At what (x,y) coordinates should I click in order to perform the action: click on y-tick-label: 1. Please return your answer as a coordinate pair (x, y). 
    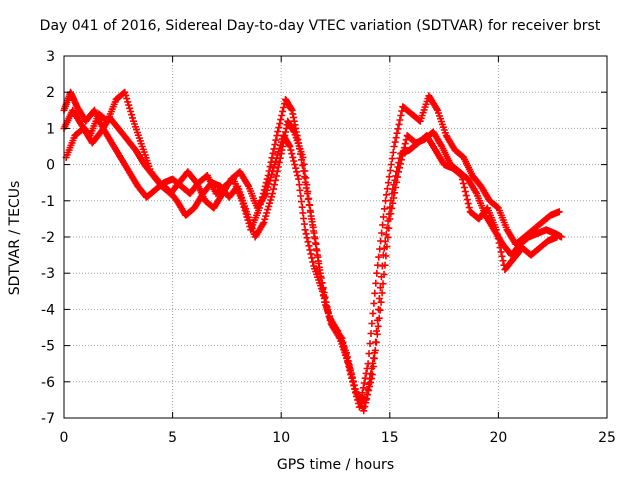
    Looking at the image, I should click on (50, 129).